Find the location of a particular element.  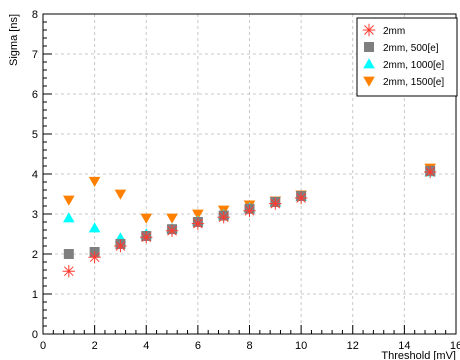

x-axis-label: Threshold [mV] is located at coordinates (418, 355).